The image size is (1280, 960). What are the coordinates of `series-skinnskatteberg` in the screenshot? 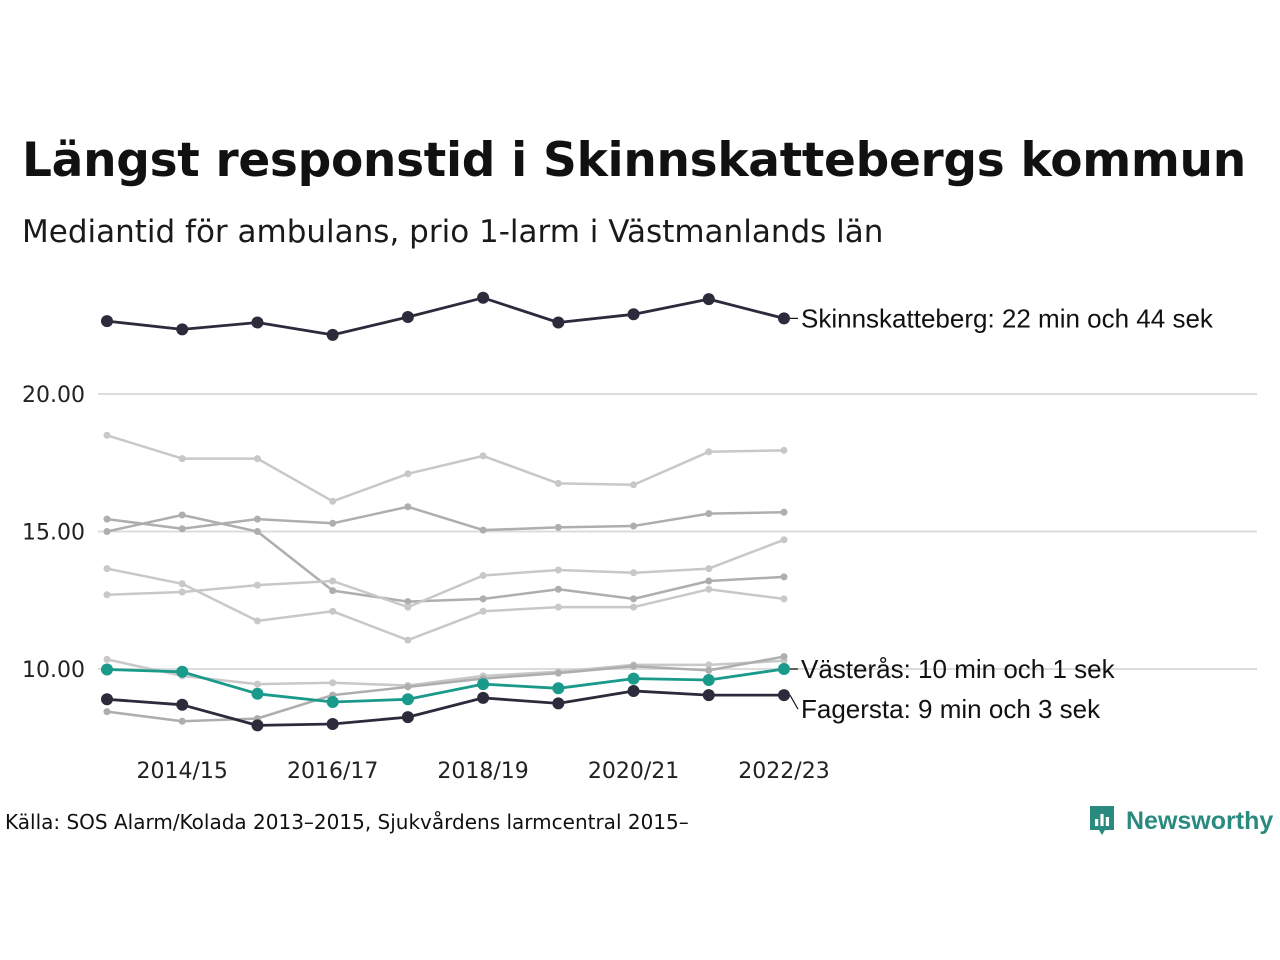 It's located at (445, 316).